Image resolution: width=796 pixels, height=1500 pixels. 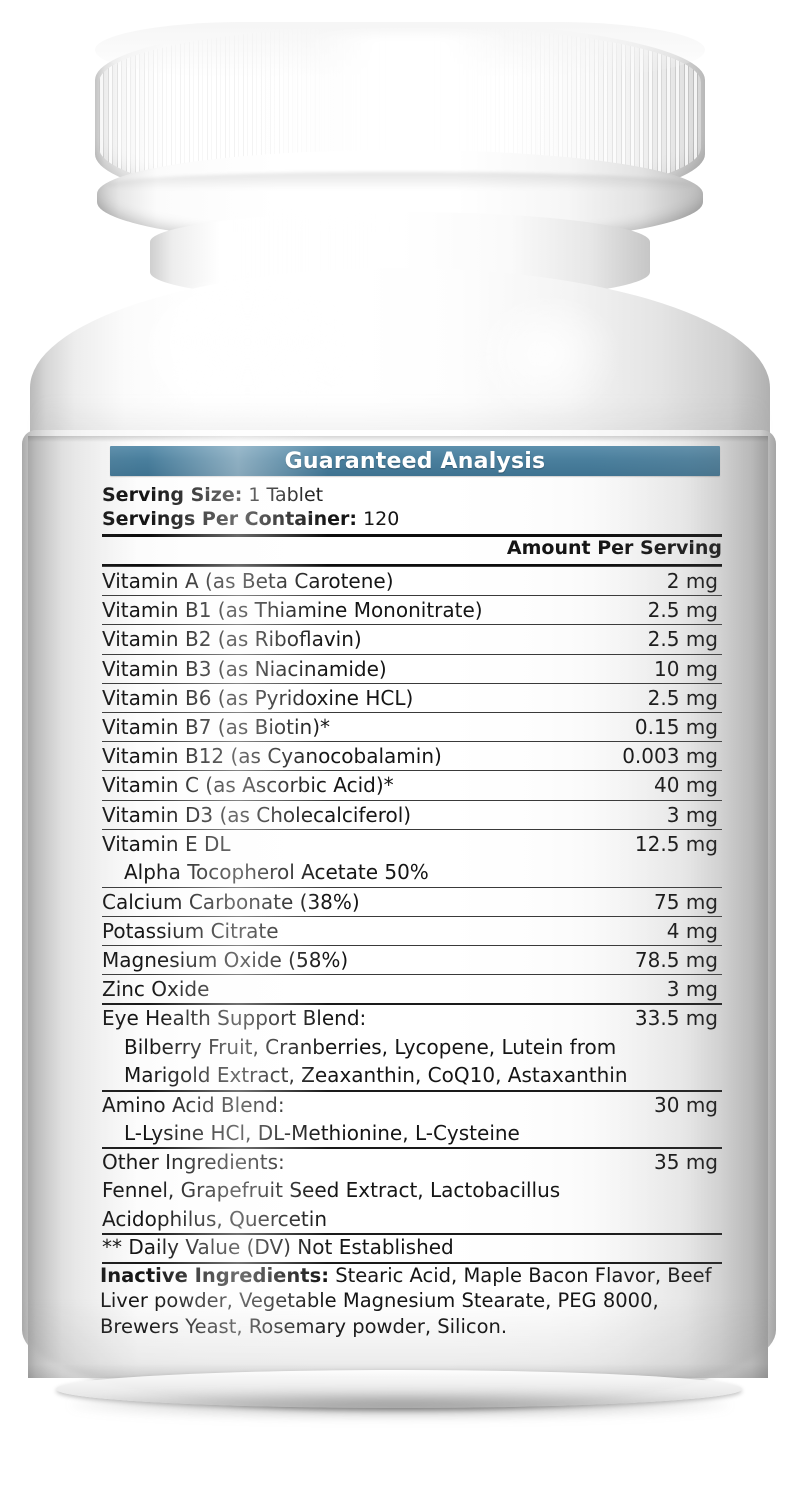 I want to click on nutrient-name: Amino Acid Blend:, so click(x=193, y=1104).